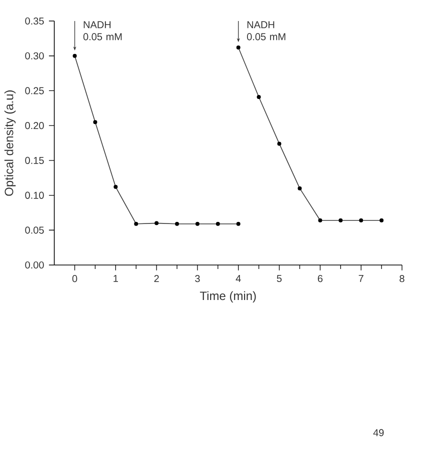 This screenshot has height=462, width=433. What do you see at coordinates (34, 21) in the screenshot?
I see `y-tick-label: 0.35` at bounding box center [34, 21].